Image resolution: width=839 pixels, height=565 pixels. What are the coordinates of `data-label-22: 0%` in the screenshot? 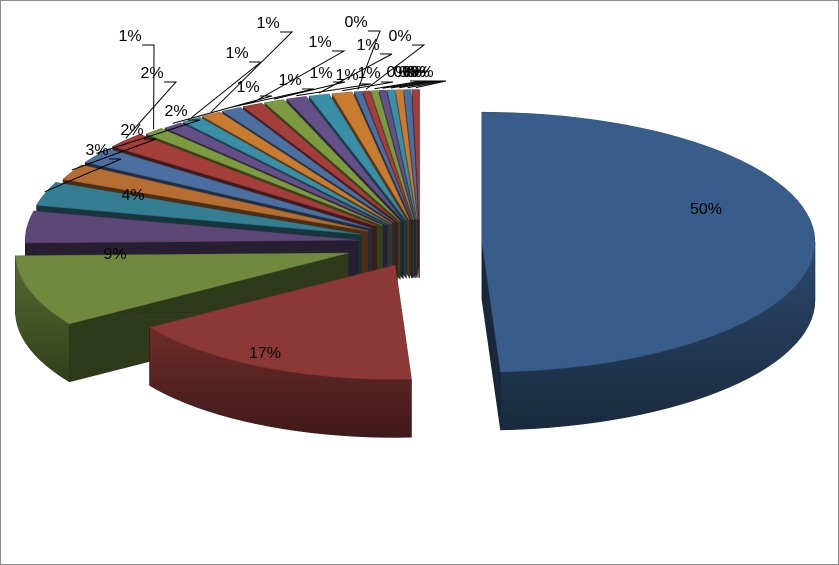 It's located at (404, 72).